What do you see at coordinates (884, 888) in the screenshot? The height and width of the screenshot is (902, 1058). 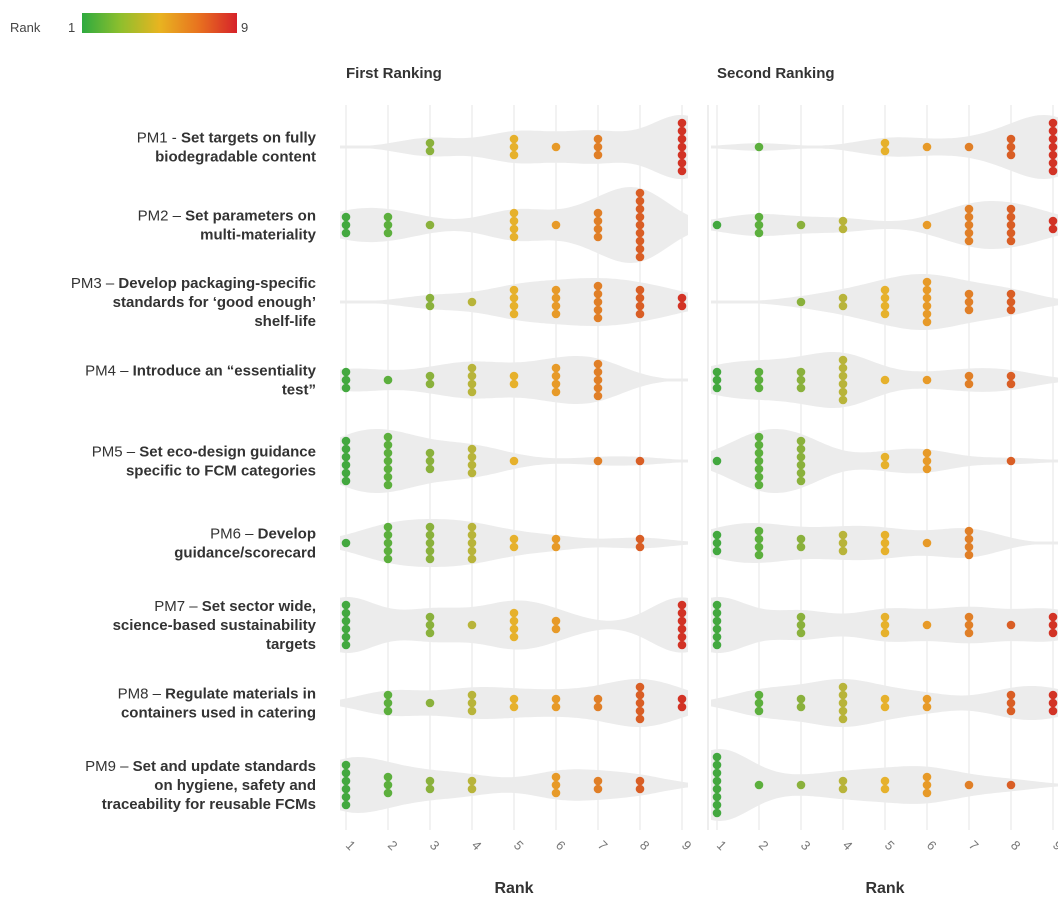 I see `x-axis-title: Rank` at bounding box center [884, 888].